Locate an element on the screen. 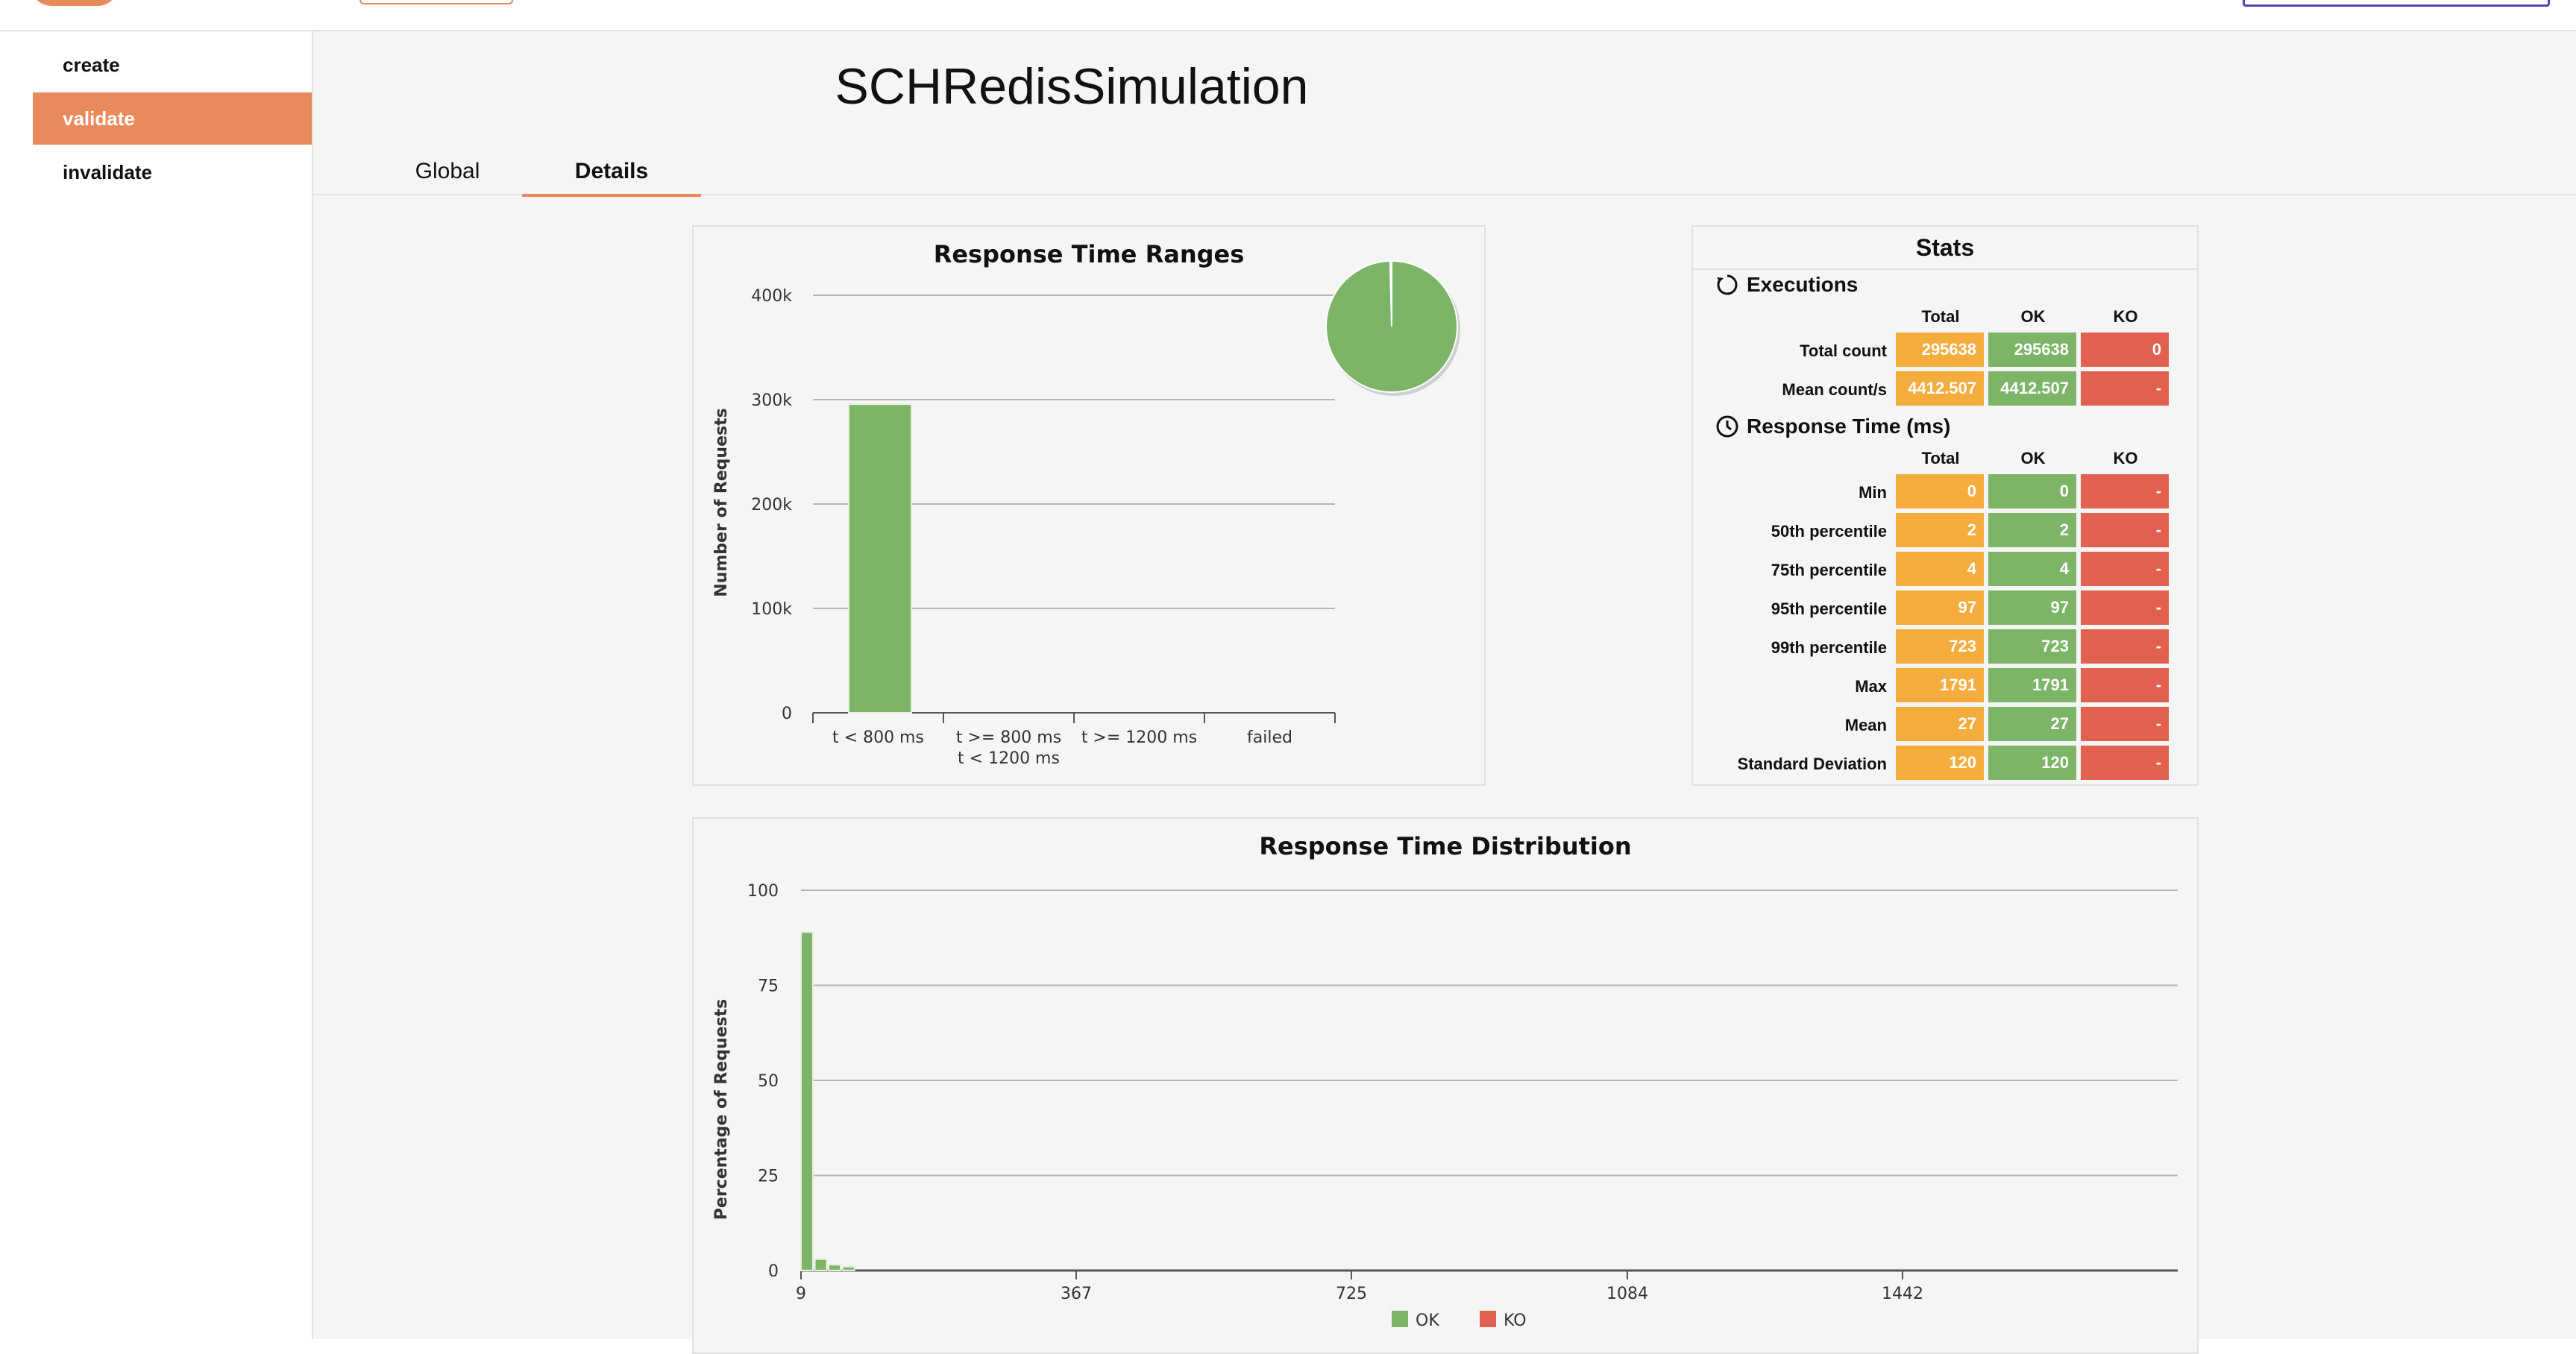 This screenshot has width=2576, height=1354. stats-cell-ok: 4 is located at coordinates (2032, 569).